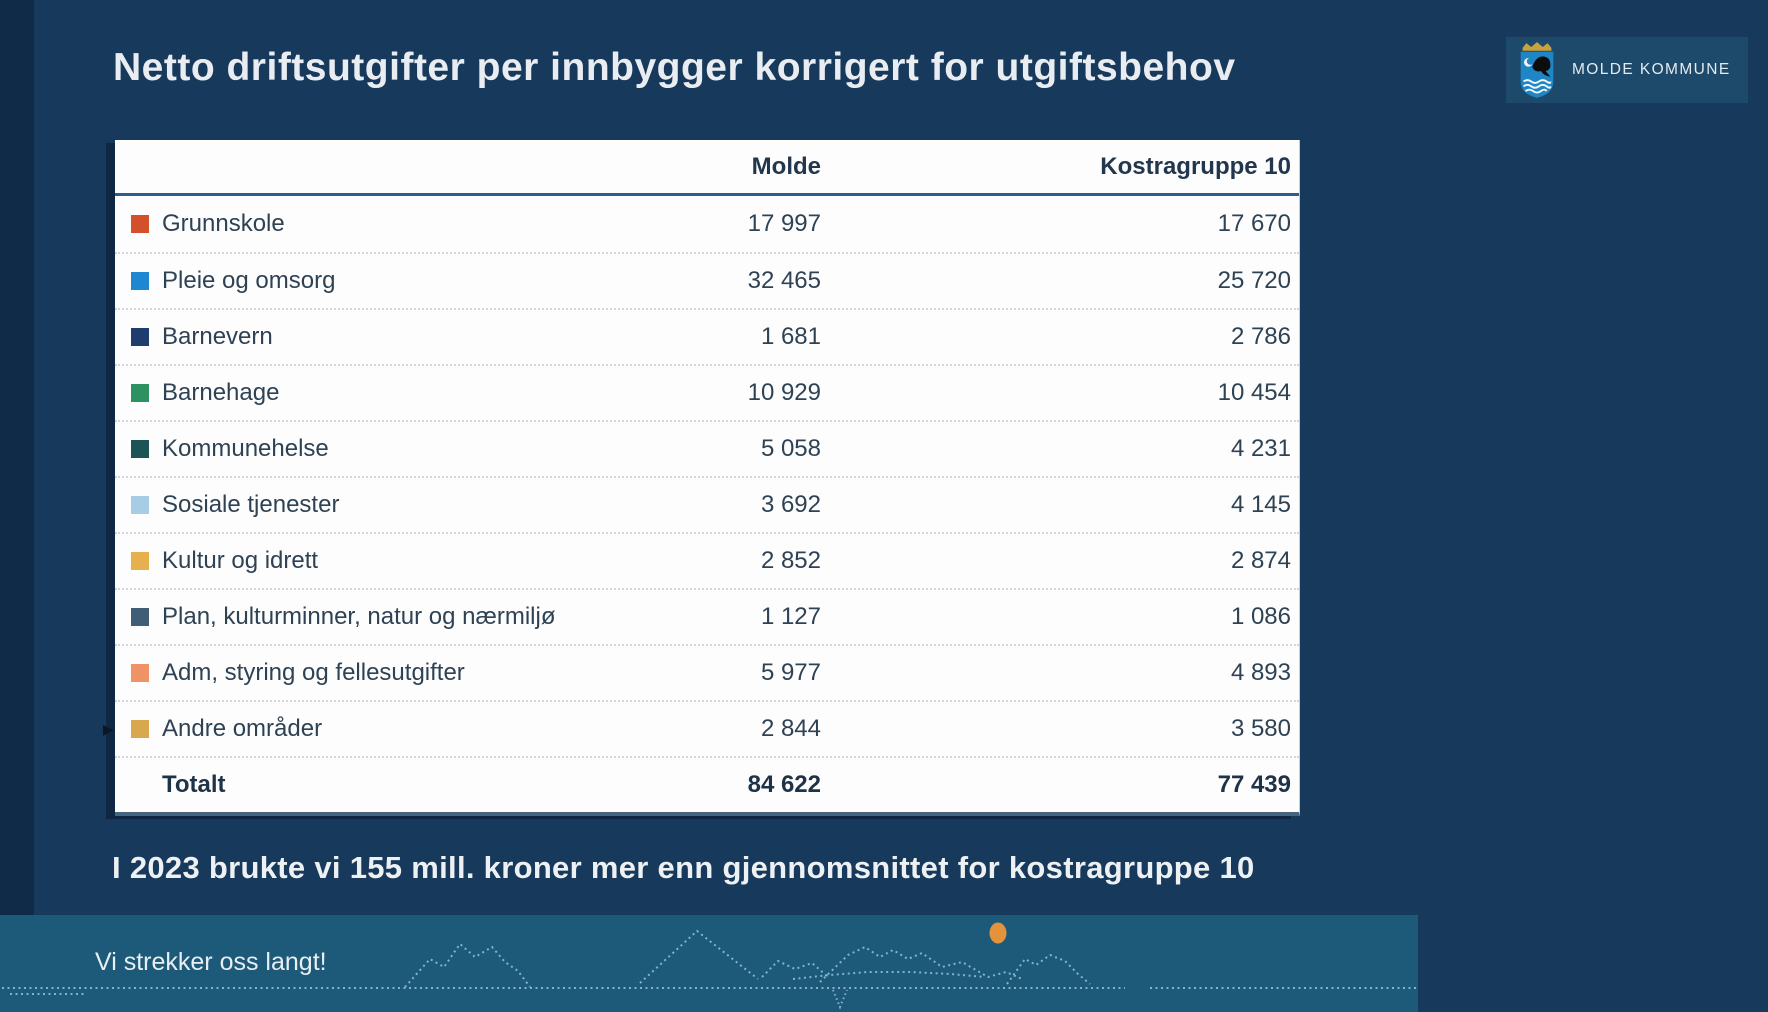 The image size is (1768, 1012). What do you see at coordinates (359, 616) in the screenshot?
I see `category-label: Plan, kulturminner, natur og nærmiljø` at bounding box center [359, 616].